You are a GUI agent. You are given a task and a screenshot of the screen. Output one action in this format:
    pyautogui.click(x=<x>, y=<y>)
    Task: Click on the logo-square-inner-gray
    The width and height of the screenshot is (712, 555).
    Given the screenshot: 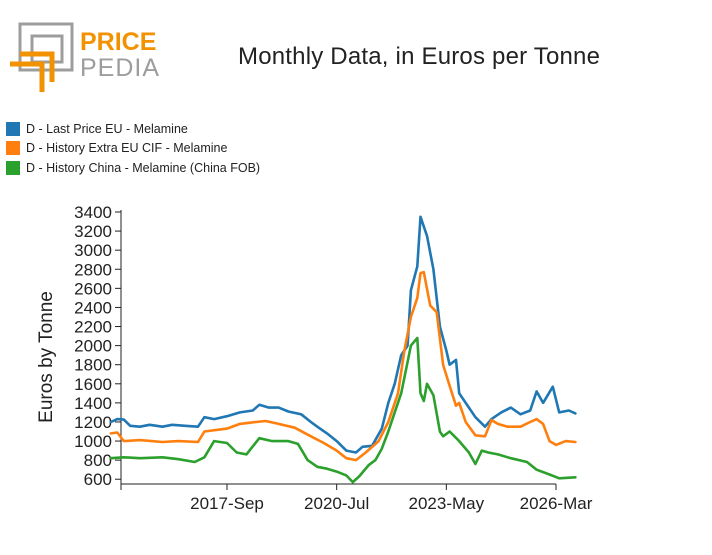 What is the action you would take?
    pyautogui.click(x=47, y=49)
    